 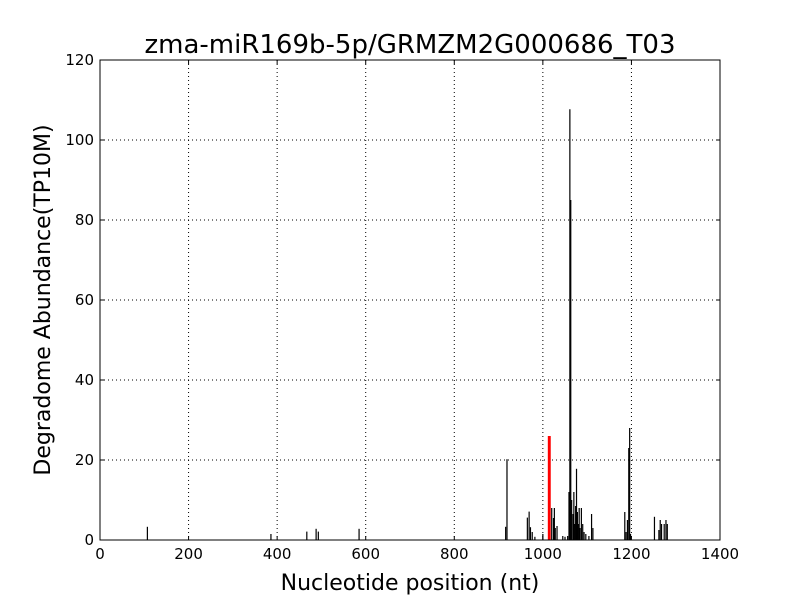 What do you see at coordinates (543, 554) in the screenshot?
I see `x-tick-label: 1000` at bounding box center [543, 554].